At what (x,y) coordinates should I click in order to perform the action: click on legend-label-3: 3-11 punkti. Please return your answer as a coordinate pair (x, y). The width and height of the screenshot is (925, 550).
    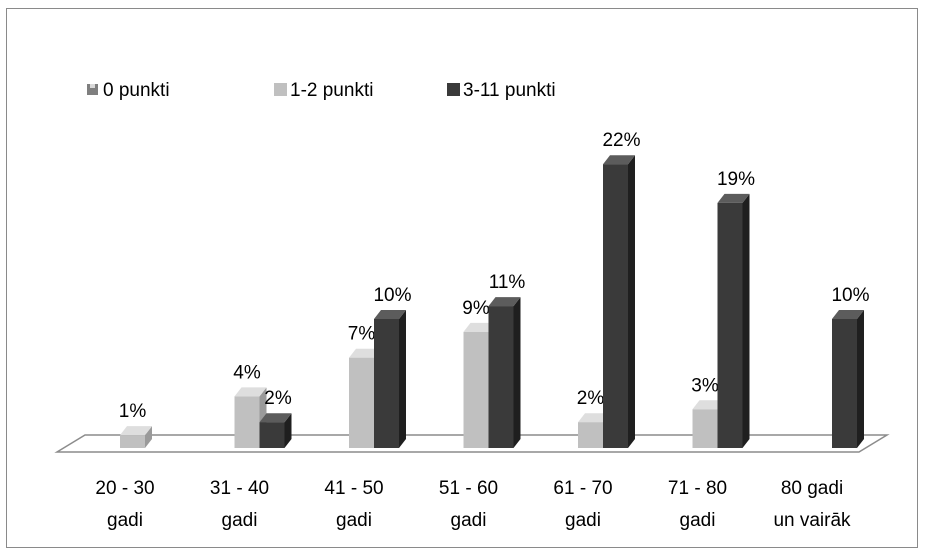
    Looking at the image, I should click on (509, 90).